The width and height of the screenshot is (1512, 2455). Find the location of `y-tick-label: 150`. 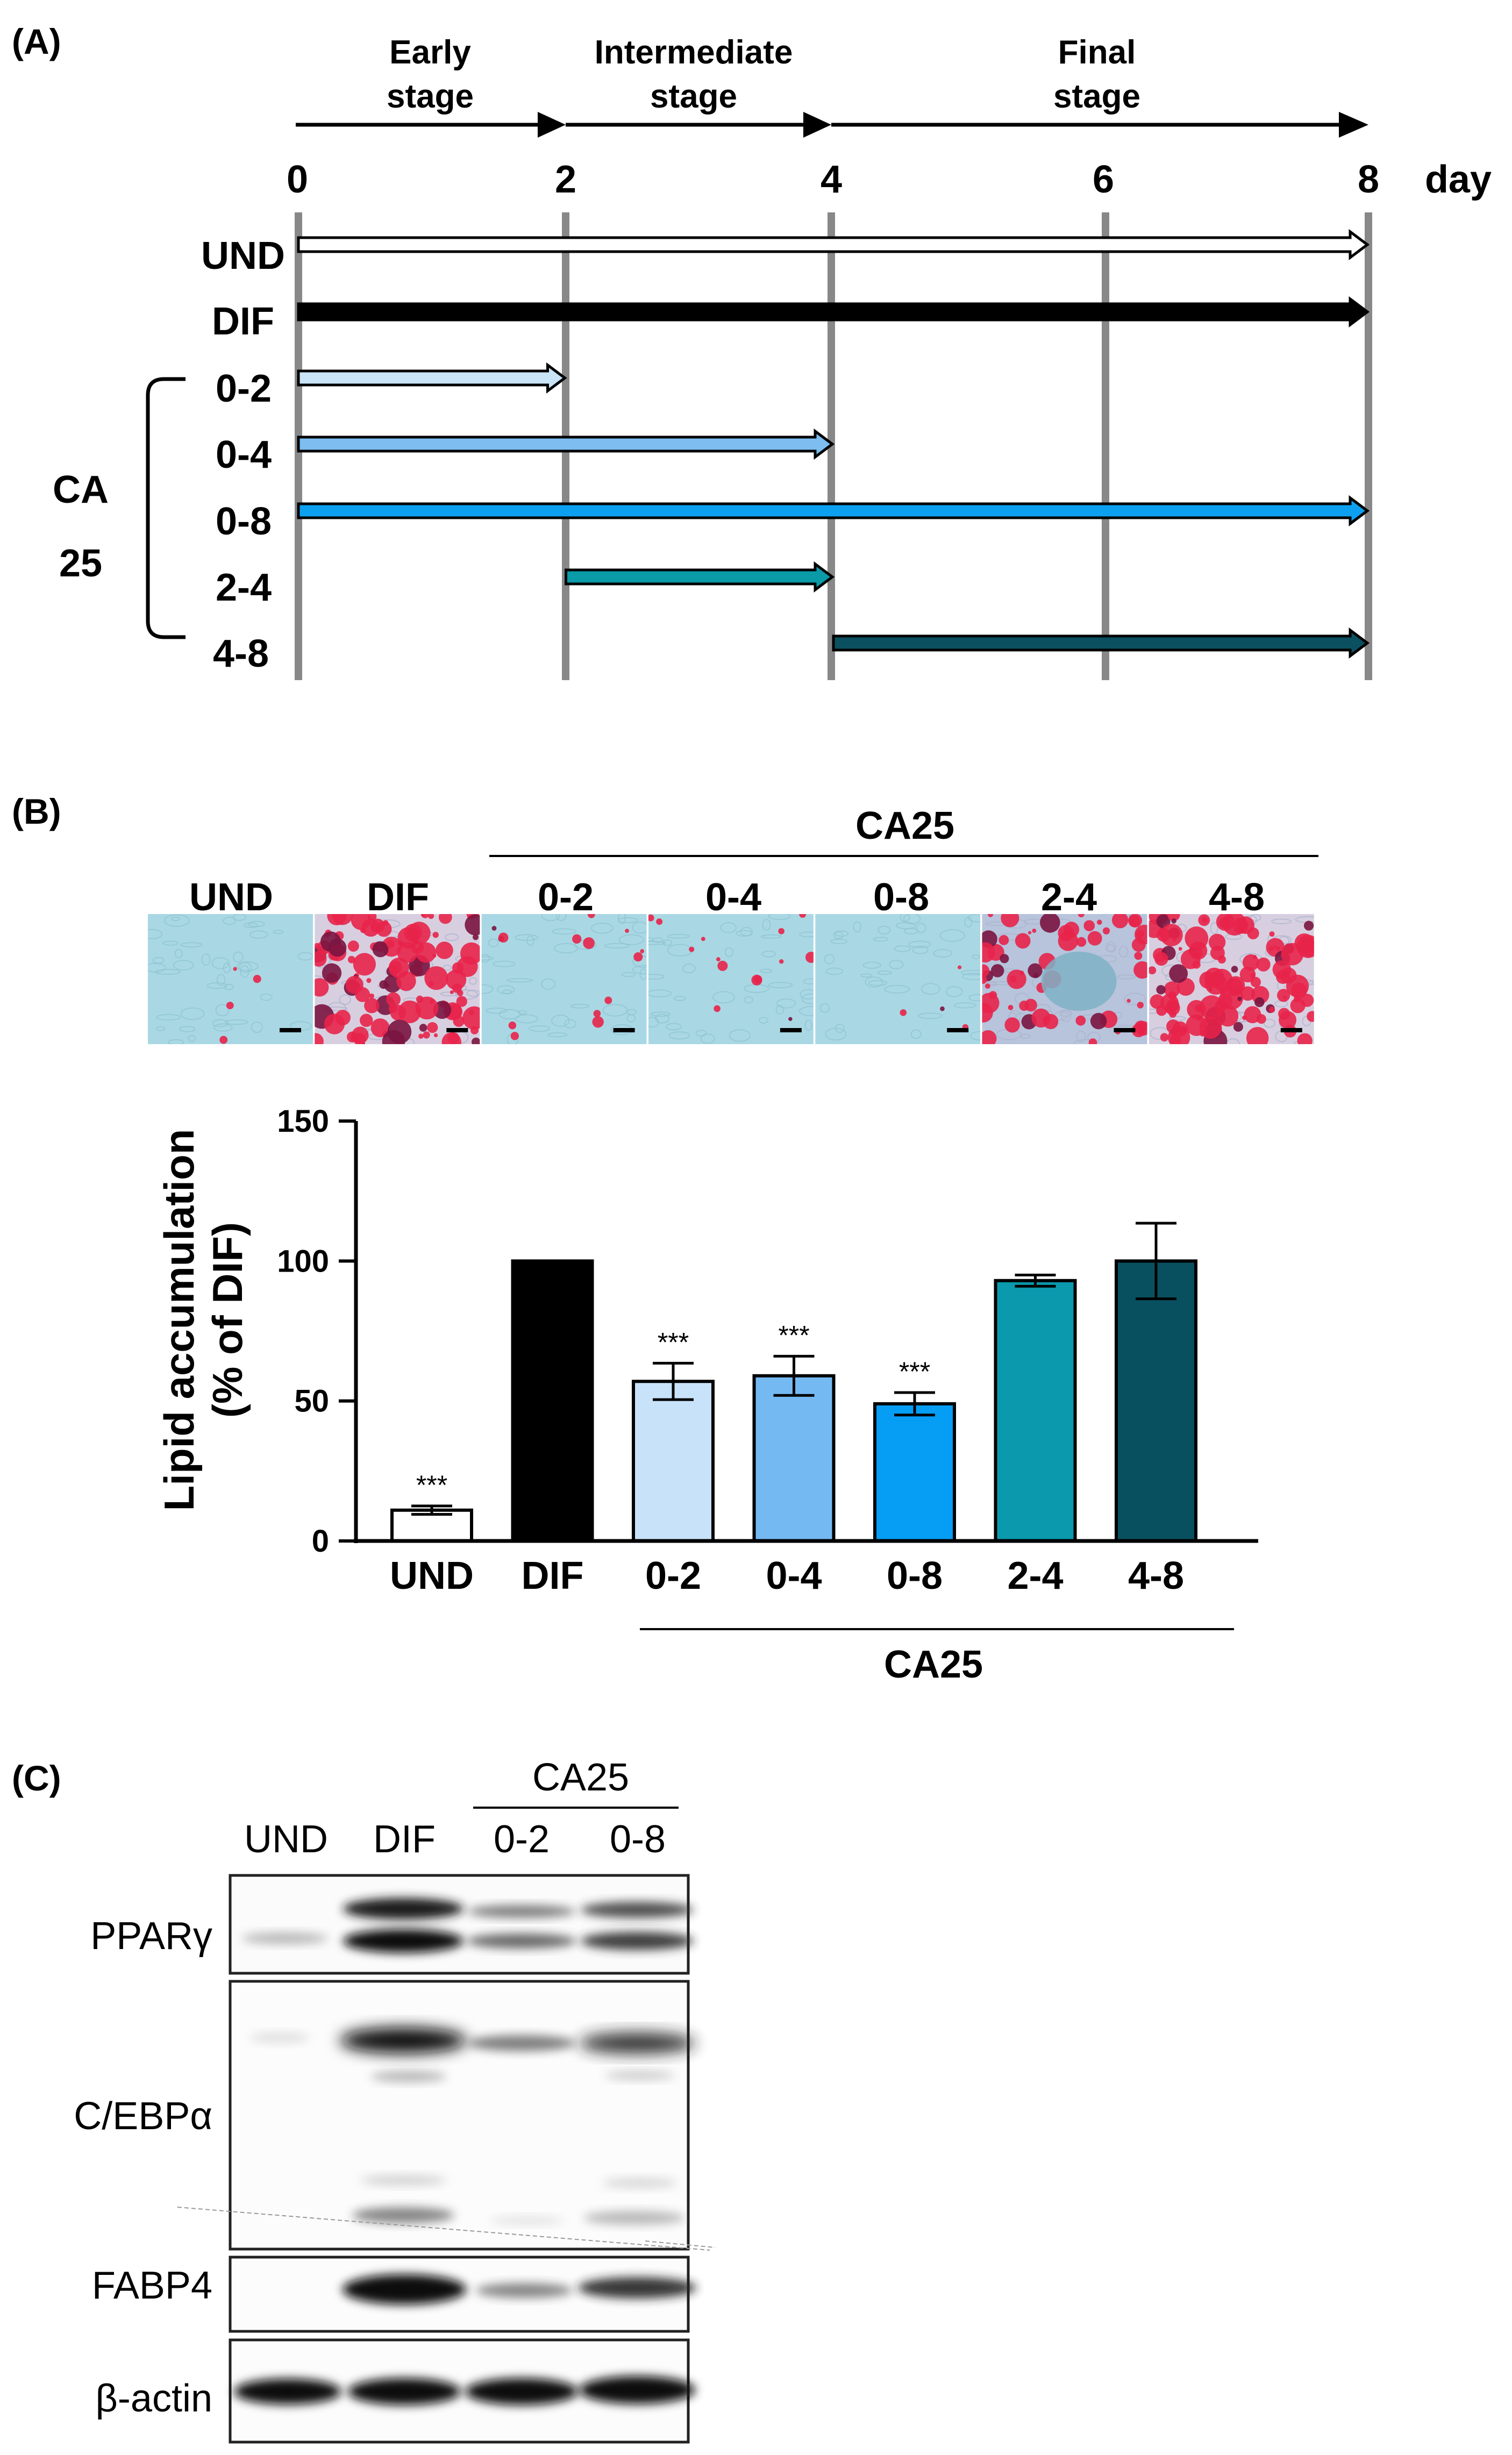

y-tick-label: 150 is located at coordinates (303, 1121).